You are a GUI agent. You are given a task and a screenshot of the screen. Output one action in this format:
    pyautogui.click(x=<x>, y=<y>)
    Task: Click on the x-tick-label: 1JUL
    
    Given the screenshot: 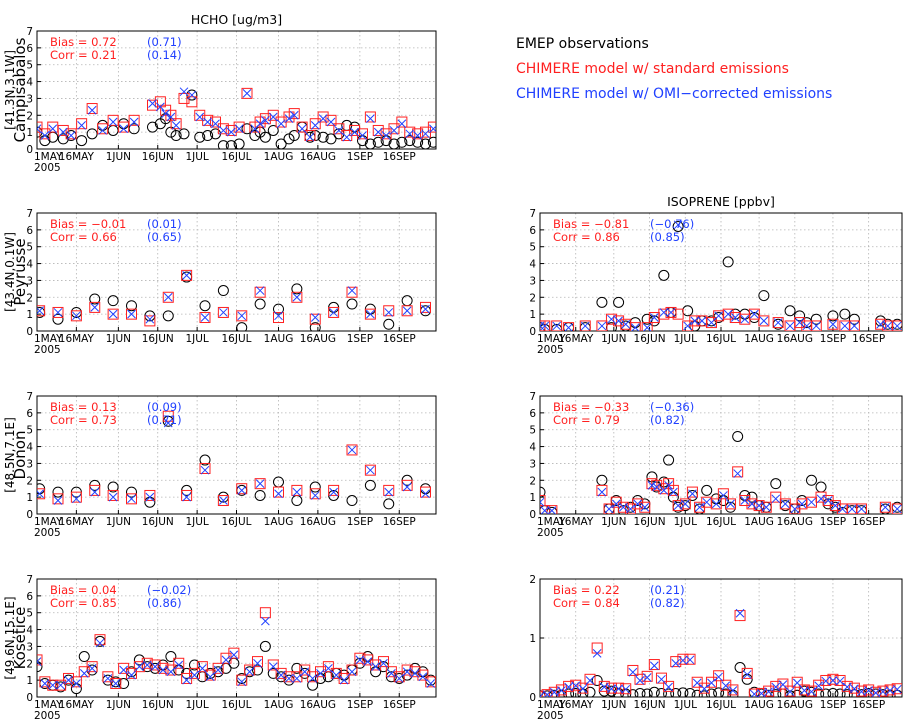 What is the action you would take?
    pyautogui.click(x=196, y=157)
    